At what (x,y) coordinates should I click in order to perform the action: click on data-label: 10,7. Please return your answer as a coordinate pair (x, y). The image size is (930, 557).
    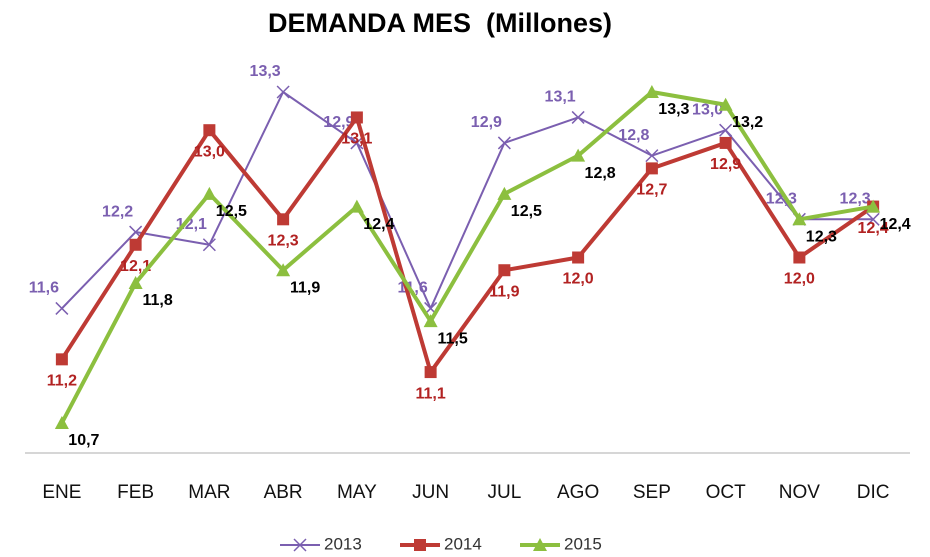
    Looking at the image, I should click on (83, 440).